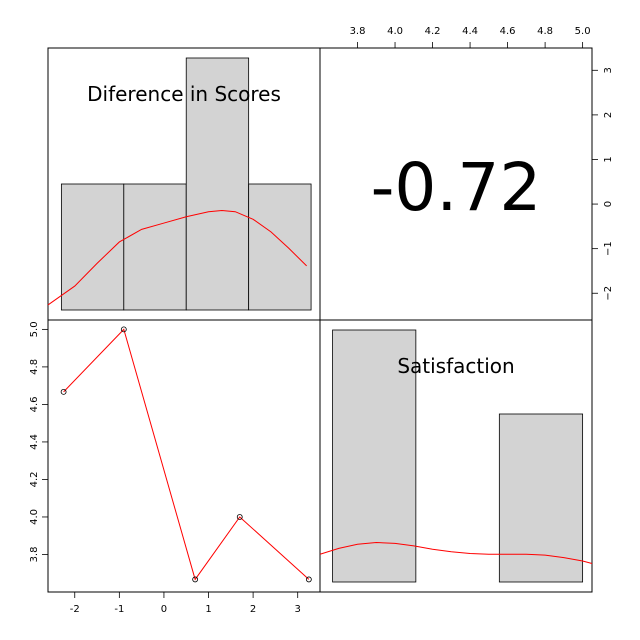 The image size is (640, 640). What do you see at coordinates (456, 187) in the screenshot?
I see `correlation-value: -0.72` at bounding box center [456, 187].